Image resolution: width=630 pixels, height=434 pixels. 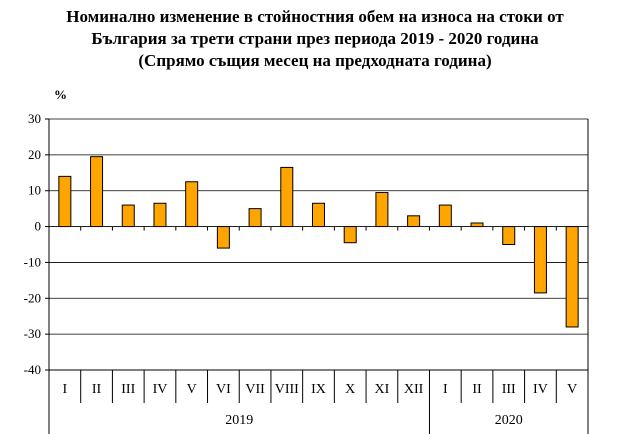 What do you see at coordinates (318, 402) in the screenshot?
I see `x-category-labels: I II III IV V VI VII VIII IX X XI XII I II III IV V` at bounding box center [318, 402].